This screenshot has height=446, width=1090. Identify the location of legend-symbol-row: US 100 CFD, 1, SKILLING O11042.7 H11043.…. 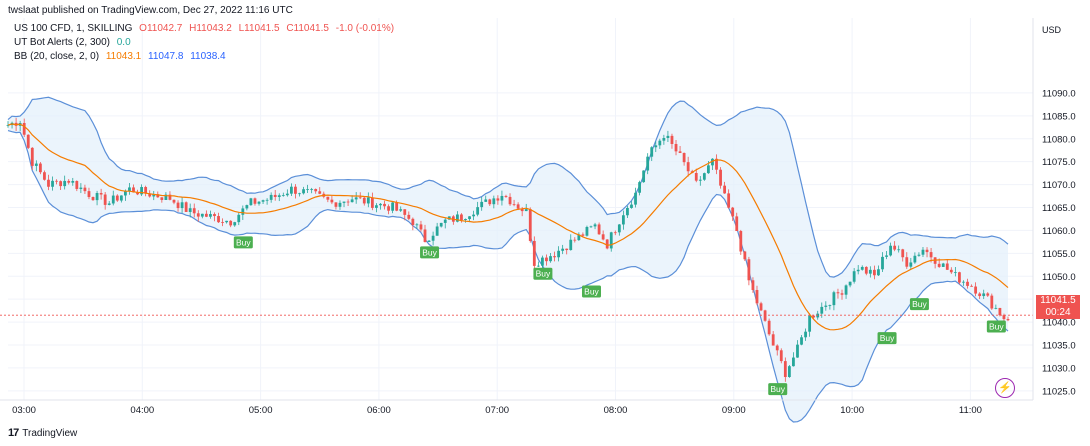
(206, 28).